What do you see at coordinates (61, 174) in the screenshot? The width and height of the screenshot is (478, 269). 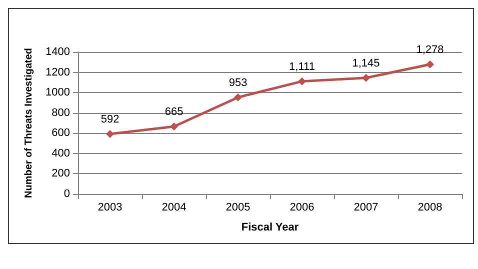 I see `y-tick-label: 200` at bounding box center [61, 174].